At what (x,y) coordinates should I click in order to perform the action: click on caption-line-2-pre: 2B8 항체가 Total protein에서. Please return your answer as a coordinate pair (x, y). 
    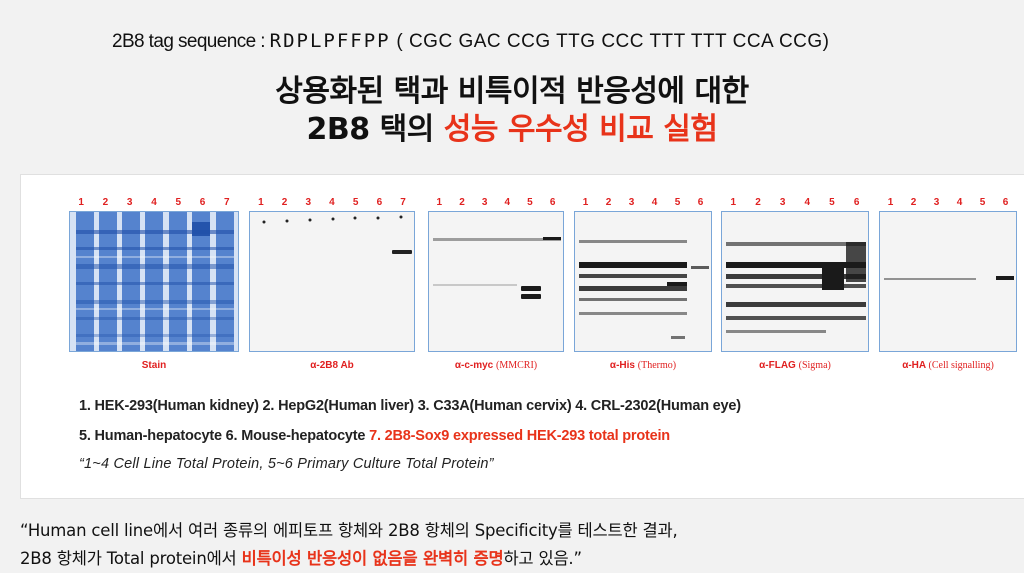
    Looking at the image, I should click on (131, 558).